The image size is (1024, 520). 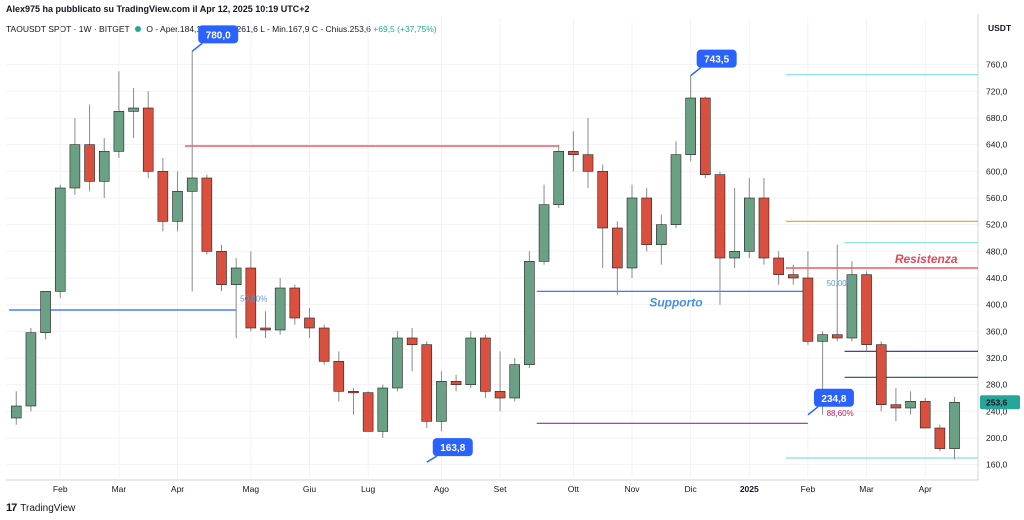 I want to click on y-tick-label: 600,0, so click(x=997, y=171).